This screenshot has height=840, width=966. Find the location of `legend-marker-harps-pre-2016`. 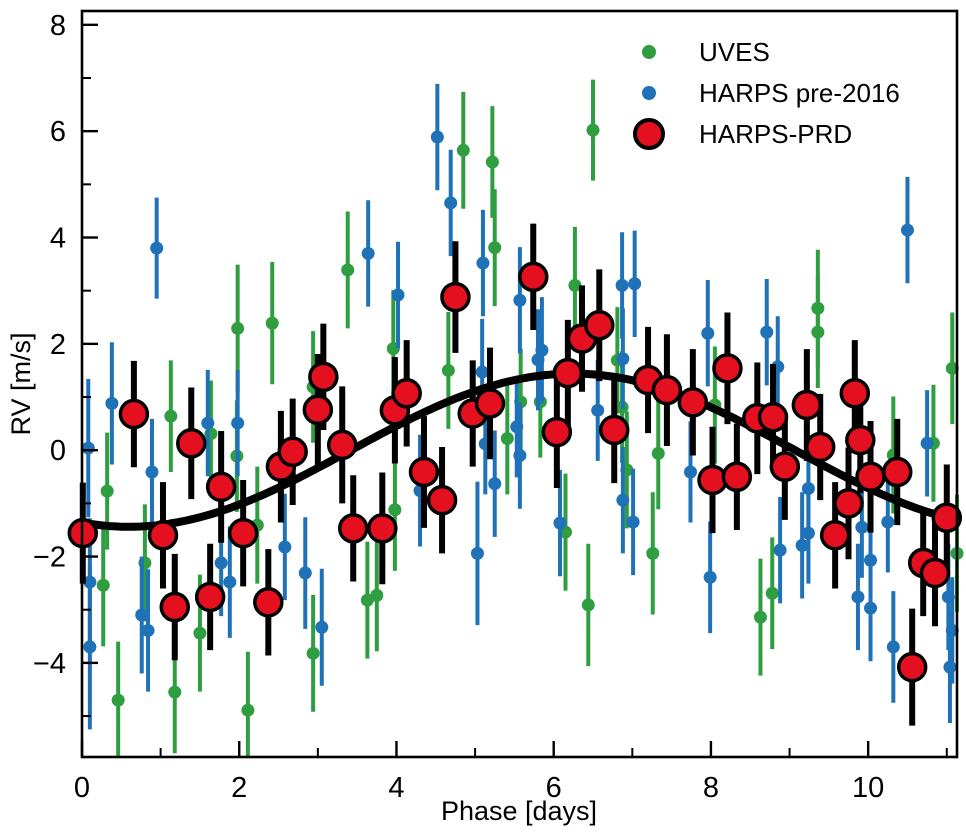

legend-marker-harps-pre-2016 is located at coordinates (649, 93).